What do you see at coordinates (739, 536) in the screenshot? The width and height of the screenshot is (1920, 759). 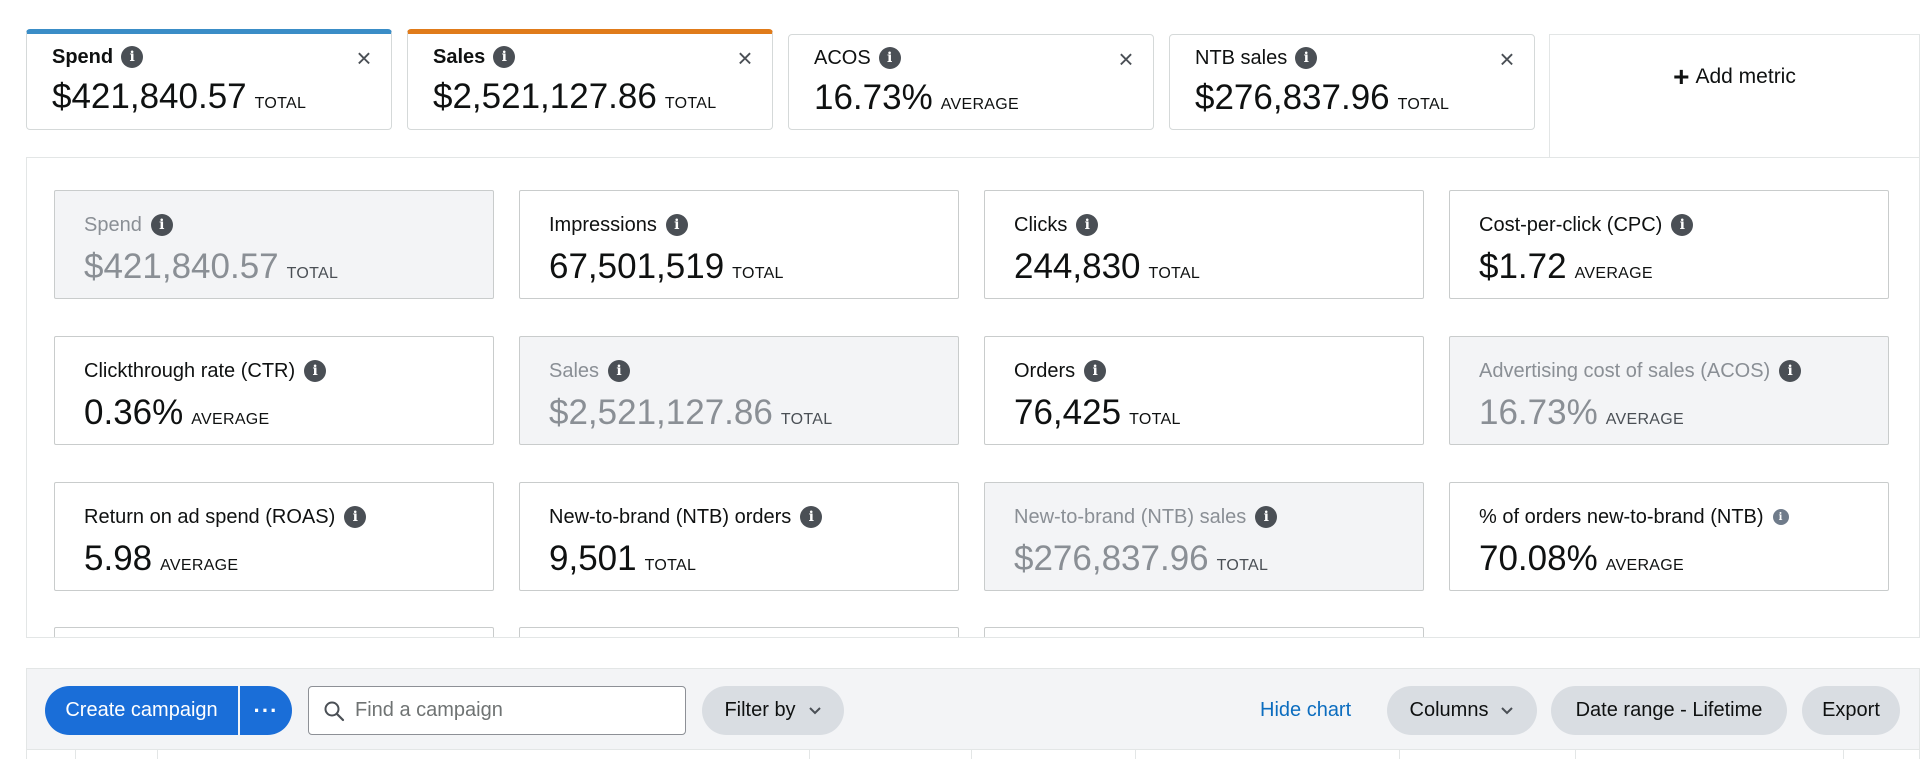 I see `metric-card-ntb-orders: New-to-brand (NTB) orders i 9,501 TOTAL` at bounding box center [739, 536].